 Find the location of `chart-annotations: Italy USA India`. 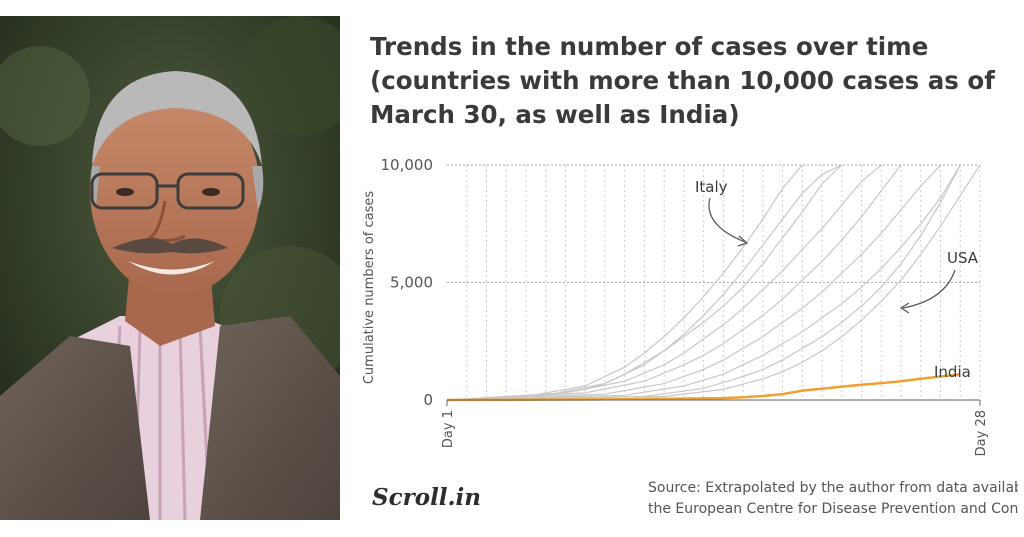

chart-annotations: Italy USA India is located at coordinates (837, 279).